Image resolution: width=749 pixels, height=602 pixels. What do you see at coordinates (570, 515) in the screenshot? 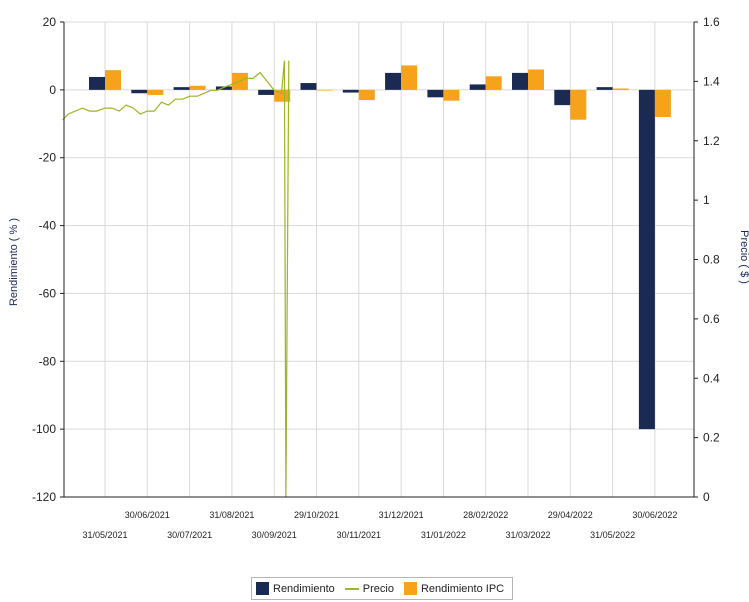
I see `x-tick-label: 29/04/2022` at bounding box center [570, 515].